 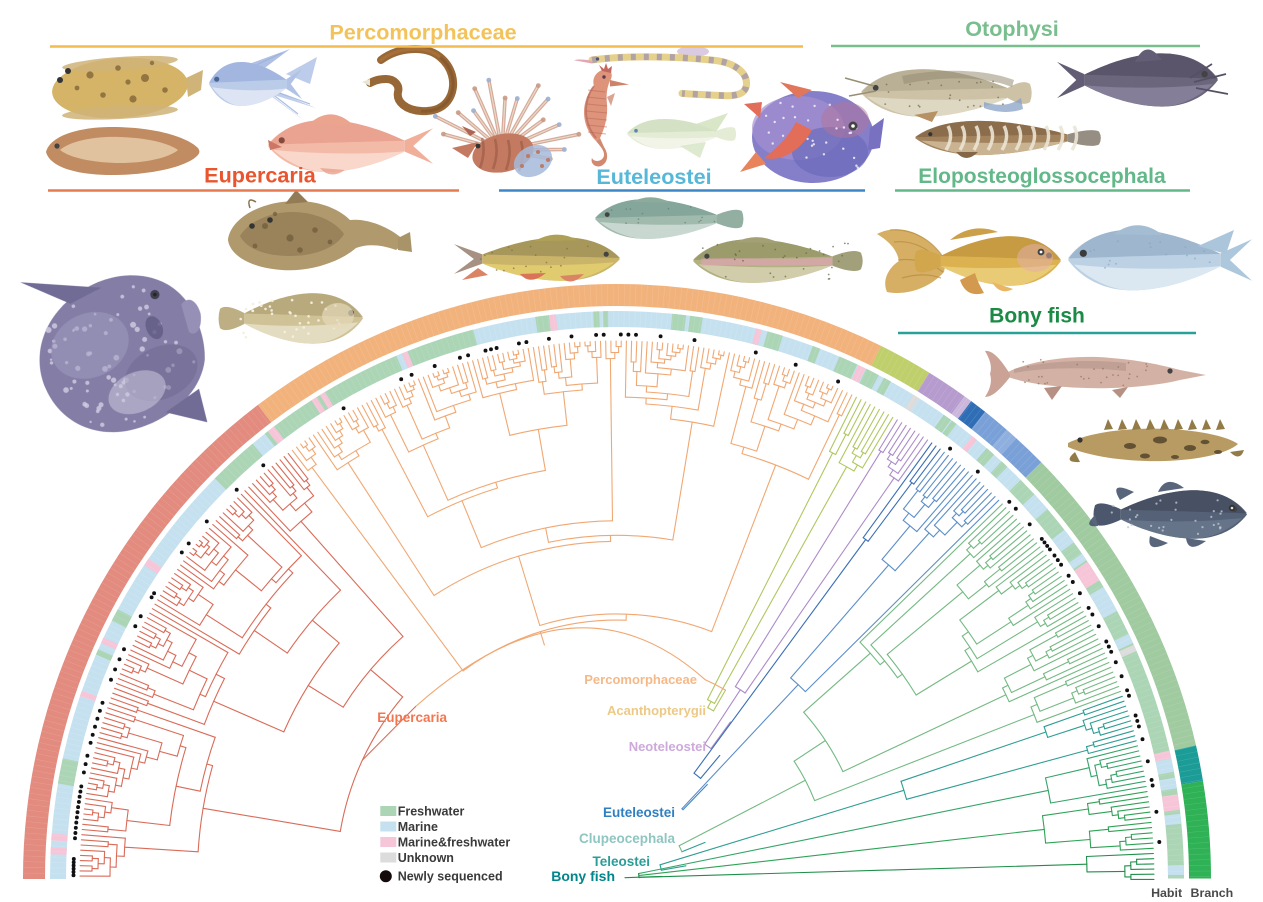 I want to click on svg-text: Clupeocephala, so click(x=627, y=838).